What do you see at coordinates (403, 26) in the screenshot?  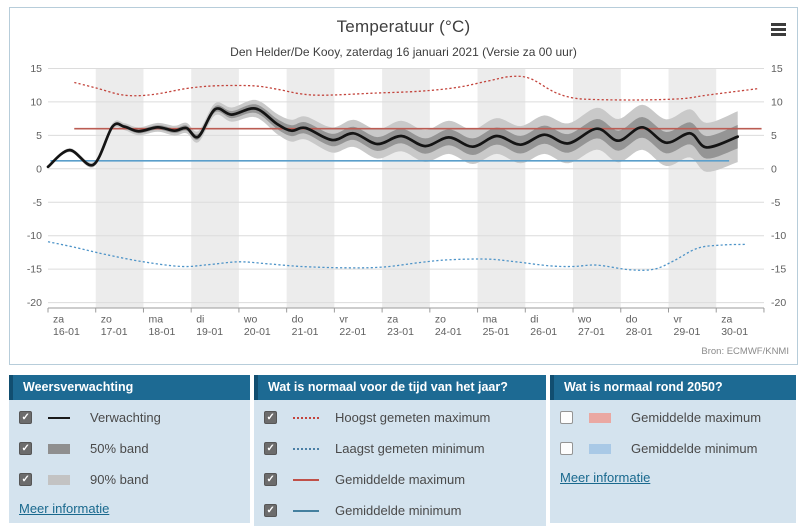 I see `chart-title: Temperatuur (°C)` at bounding box center [403, 26].